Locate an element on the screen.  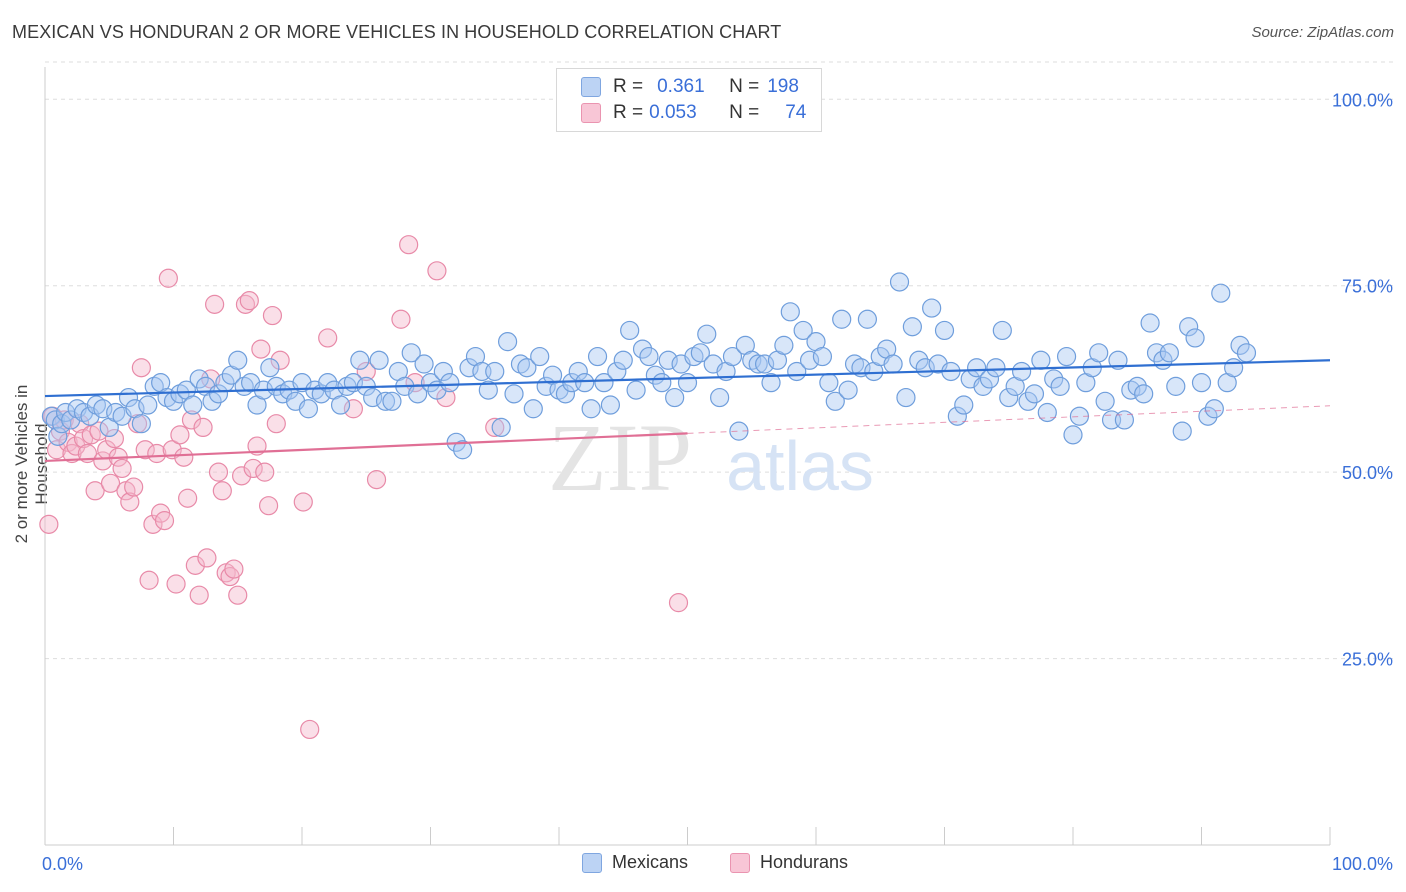
trend-line-mexicans is located at coordinates (687, 378).